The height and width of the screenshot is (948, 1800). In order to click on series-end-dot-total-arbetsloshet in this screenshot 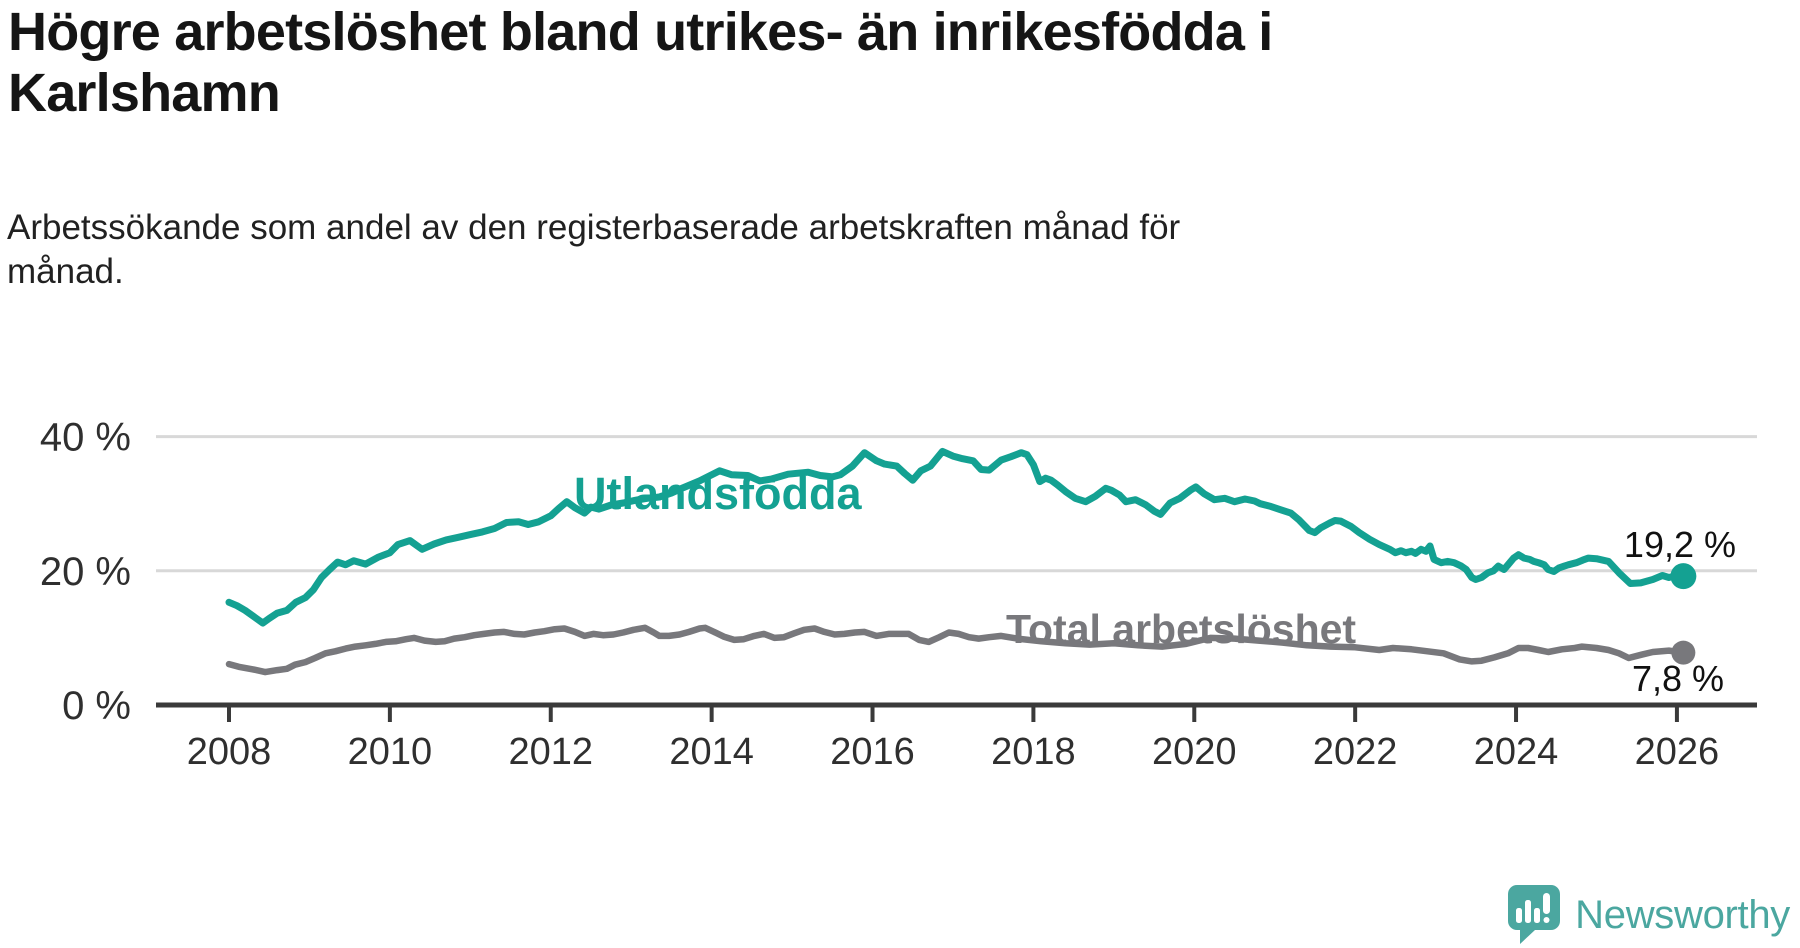, I will do `click(1683, 652)`.